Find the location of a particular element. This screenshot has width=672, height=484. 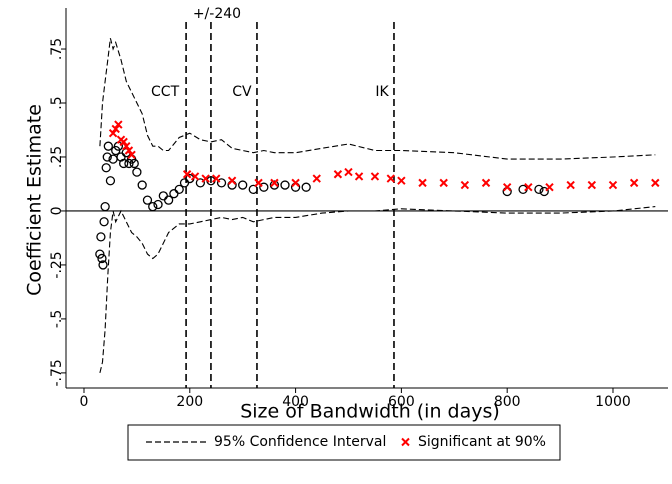

y-tick-label: -.5 is located at coordinates (57, 319).